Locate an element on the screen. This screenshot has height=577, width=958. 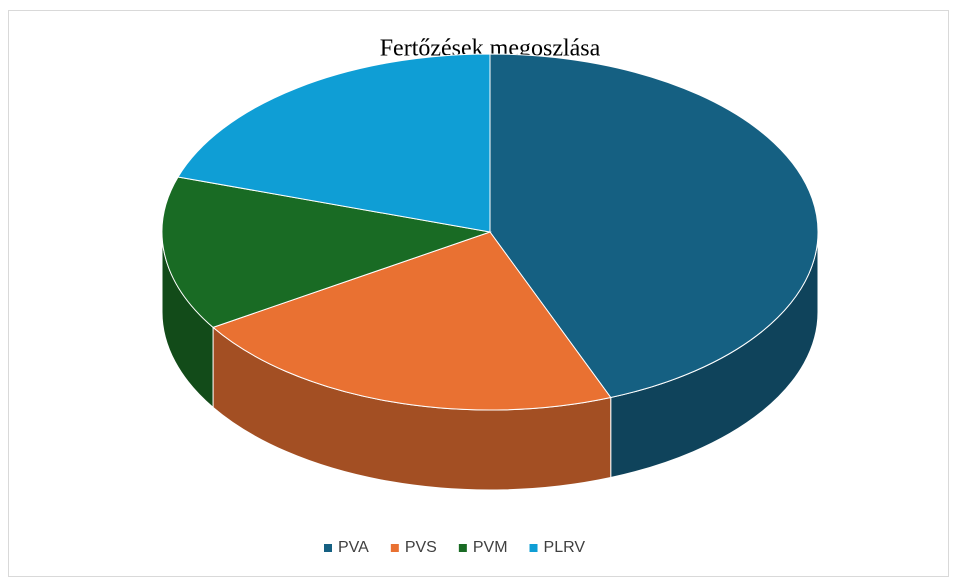
legend-label: PVA is located at coordinates (353, 547).